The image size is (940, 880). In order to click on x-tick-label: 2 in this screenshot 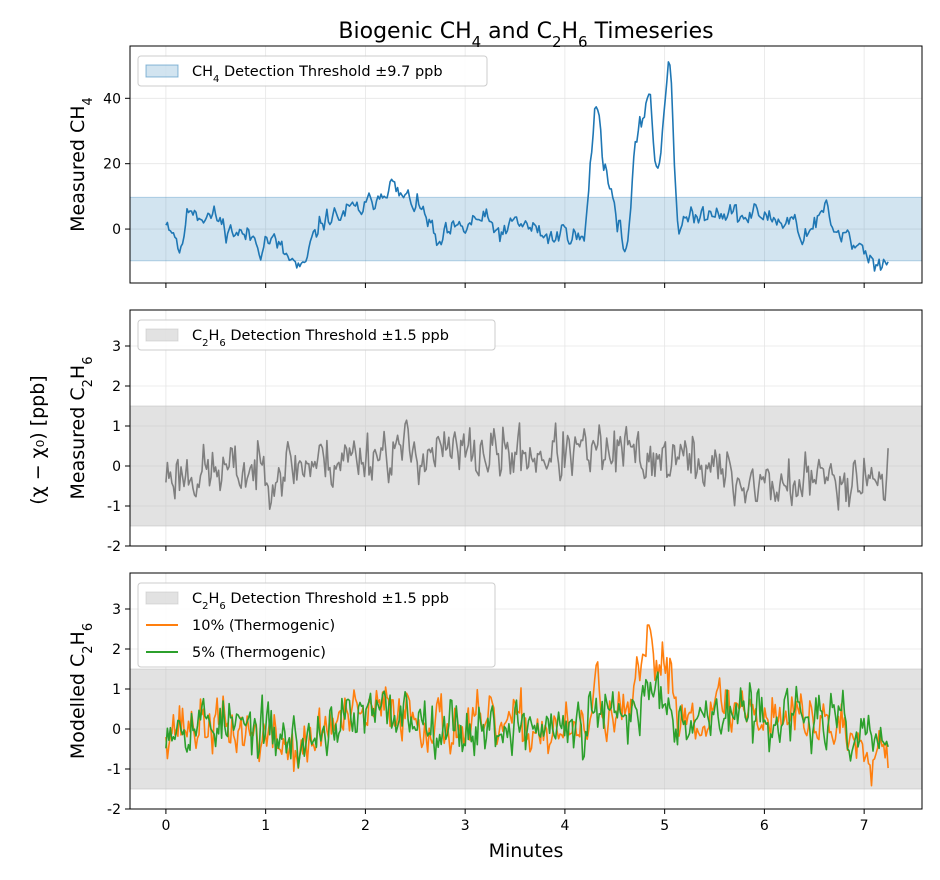, I will do `click(365, 826)`.